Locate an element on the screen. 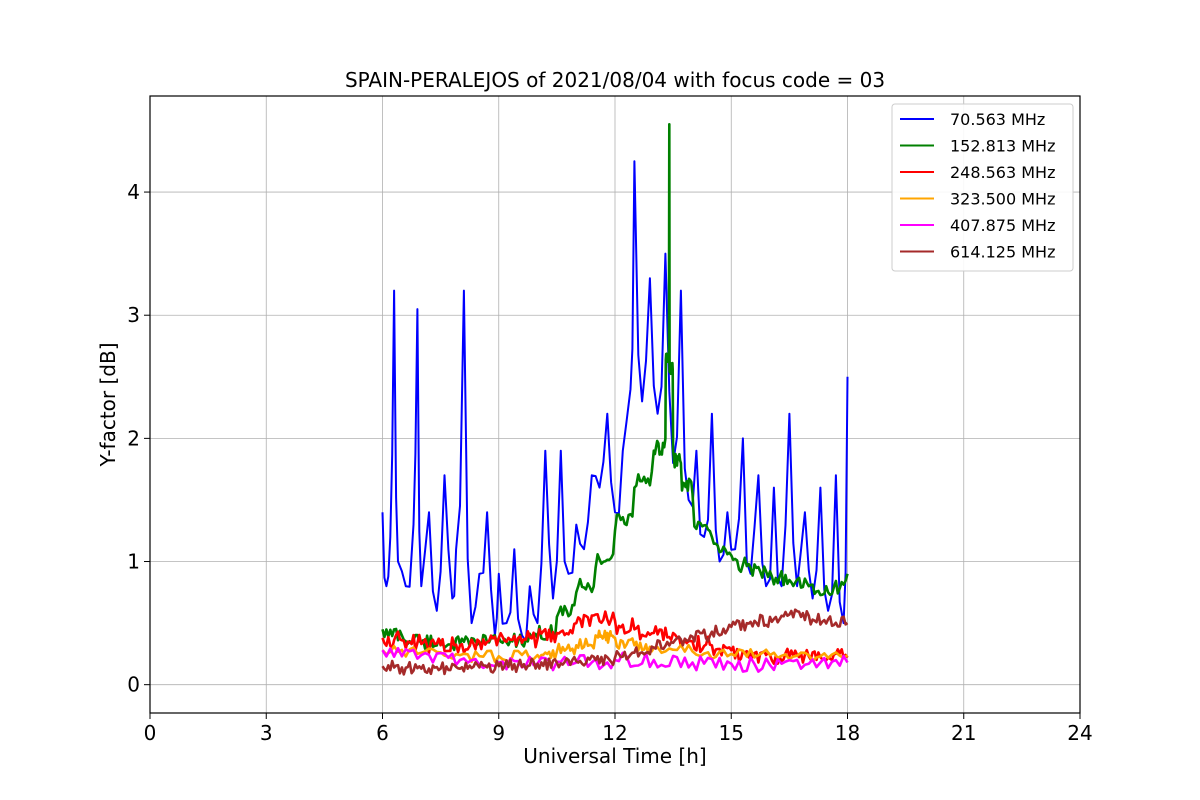  x-tick-label: 24 is located at coordinates (1079, 733).